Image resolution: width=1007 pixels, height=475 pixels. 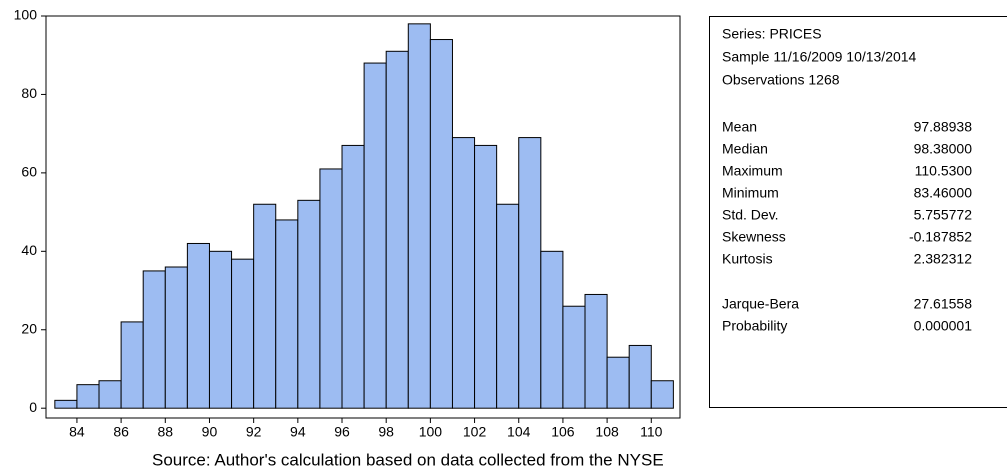 I want to click on stats-header: Series: PRICES, so click(x=772, y=34).